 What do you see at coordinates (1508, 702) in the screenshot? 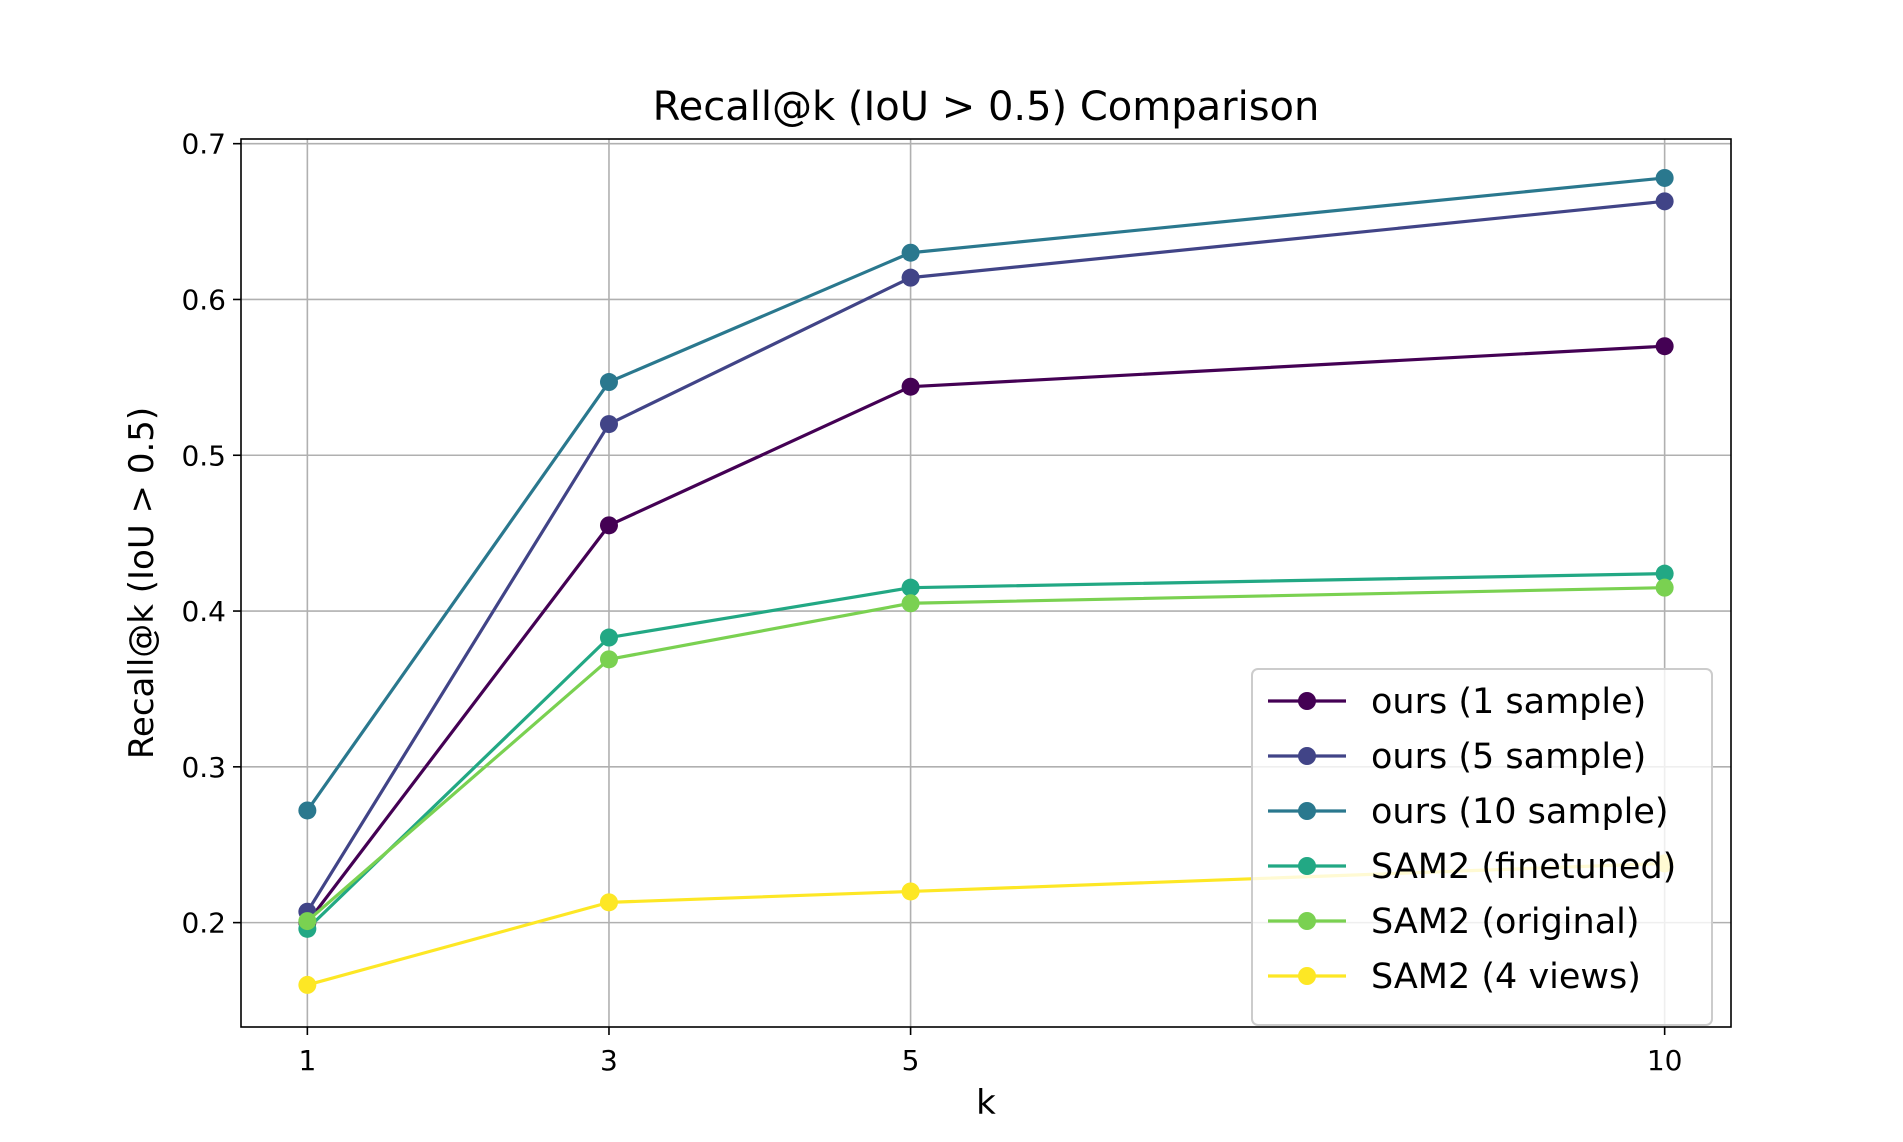
I see `legend-label: ours (1 sample)` at bounding box center [1508, 702].